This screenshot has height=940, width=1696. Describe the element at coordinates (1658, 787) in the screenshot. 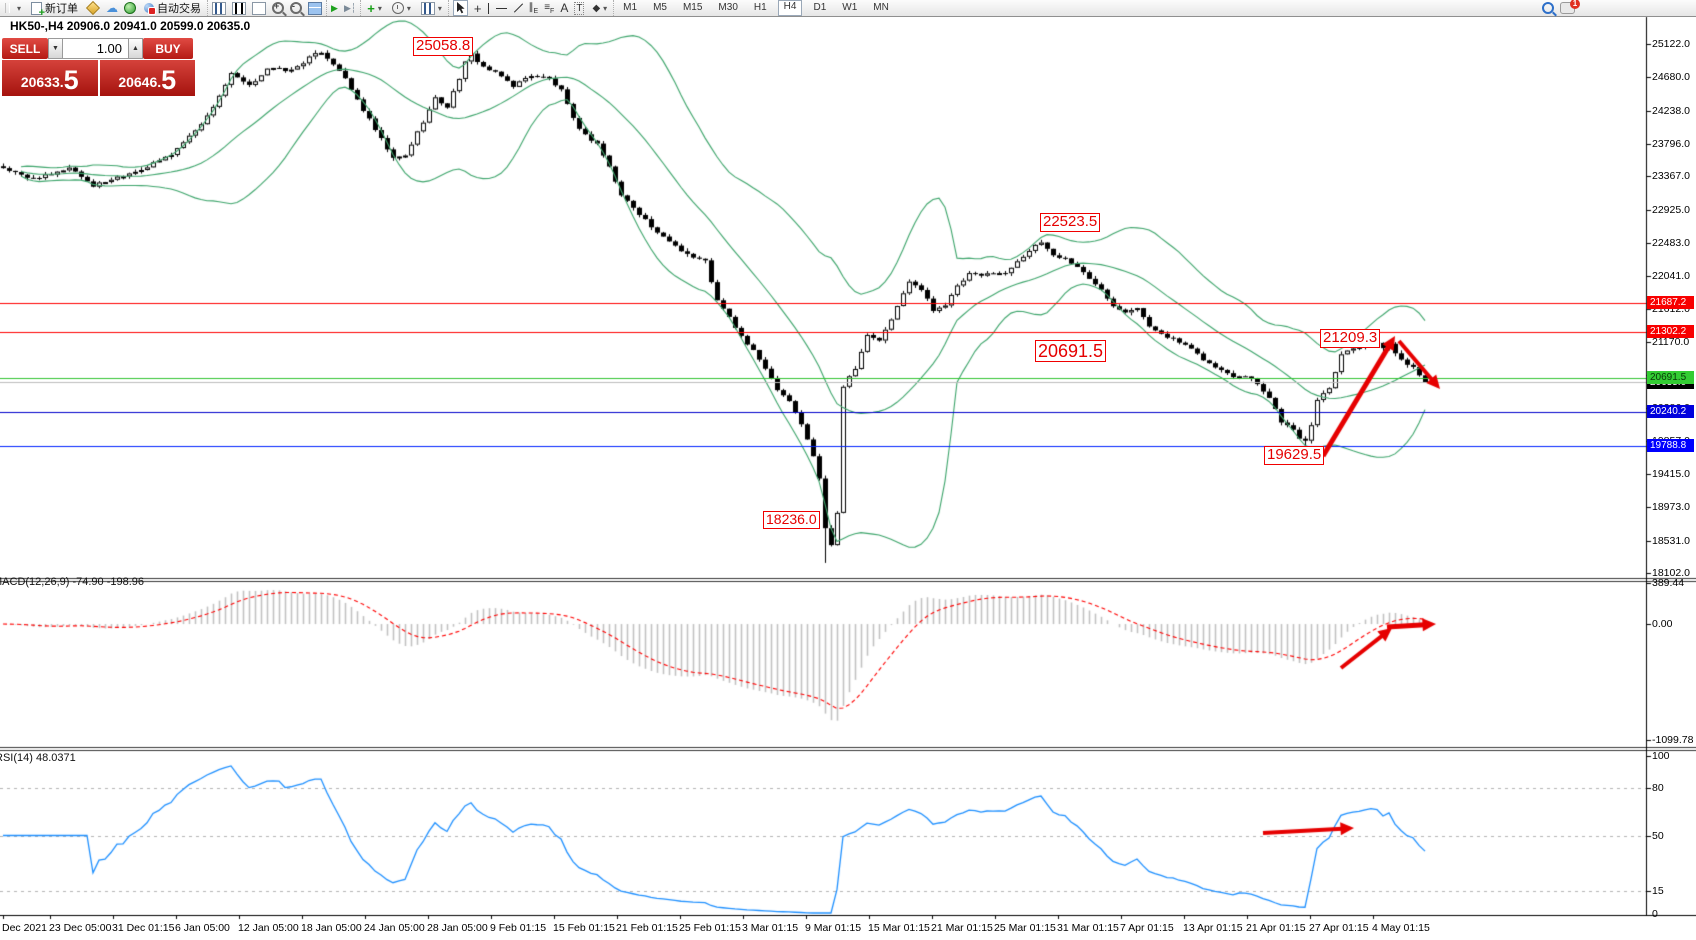

I see `rsi-tick: 80` at that location.